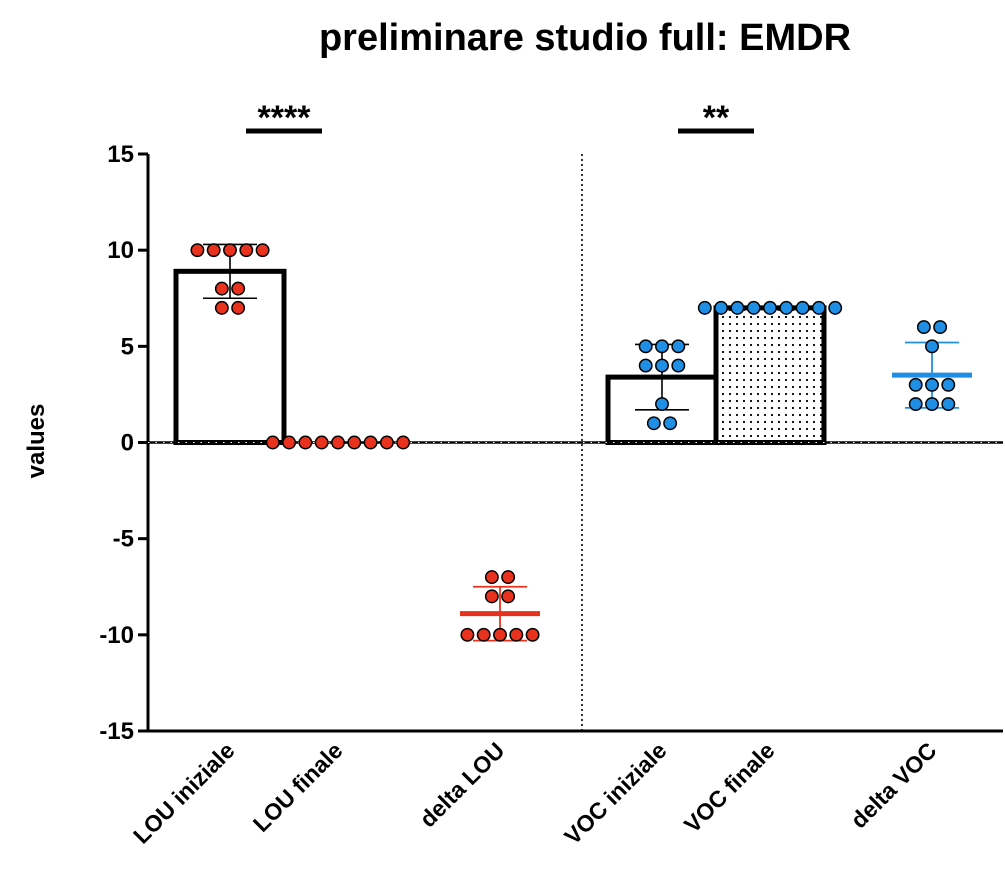  I want to click on x-tick-label: VOC iniziale, so click(615, 793).